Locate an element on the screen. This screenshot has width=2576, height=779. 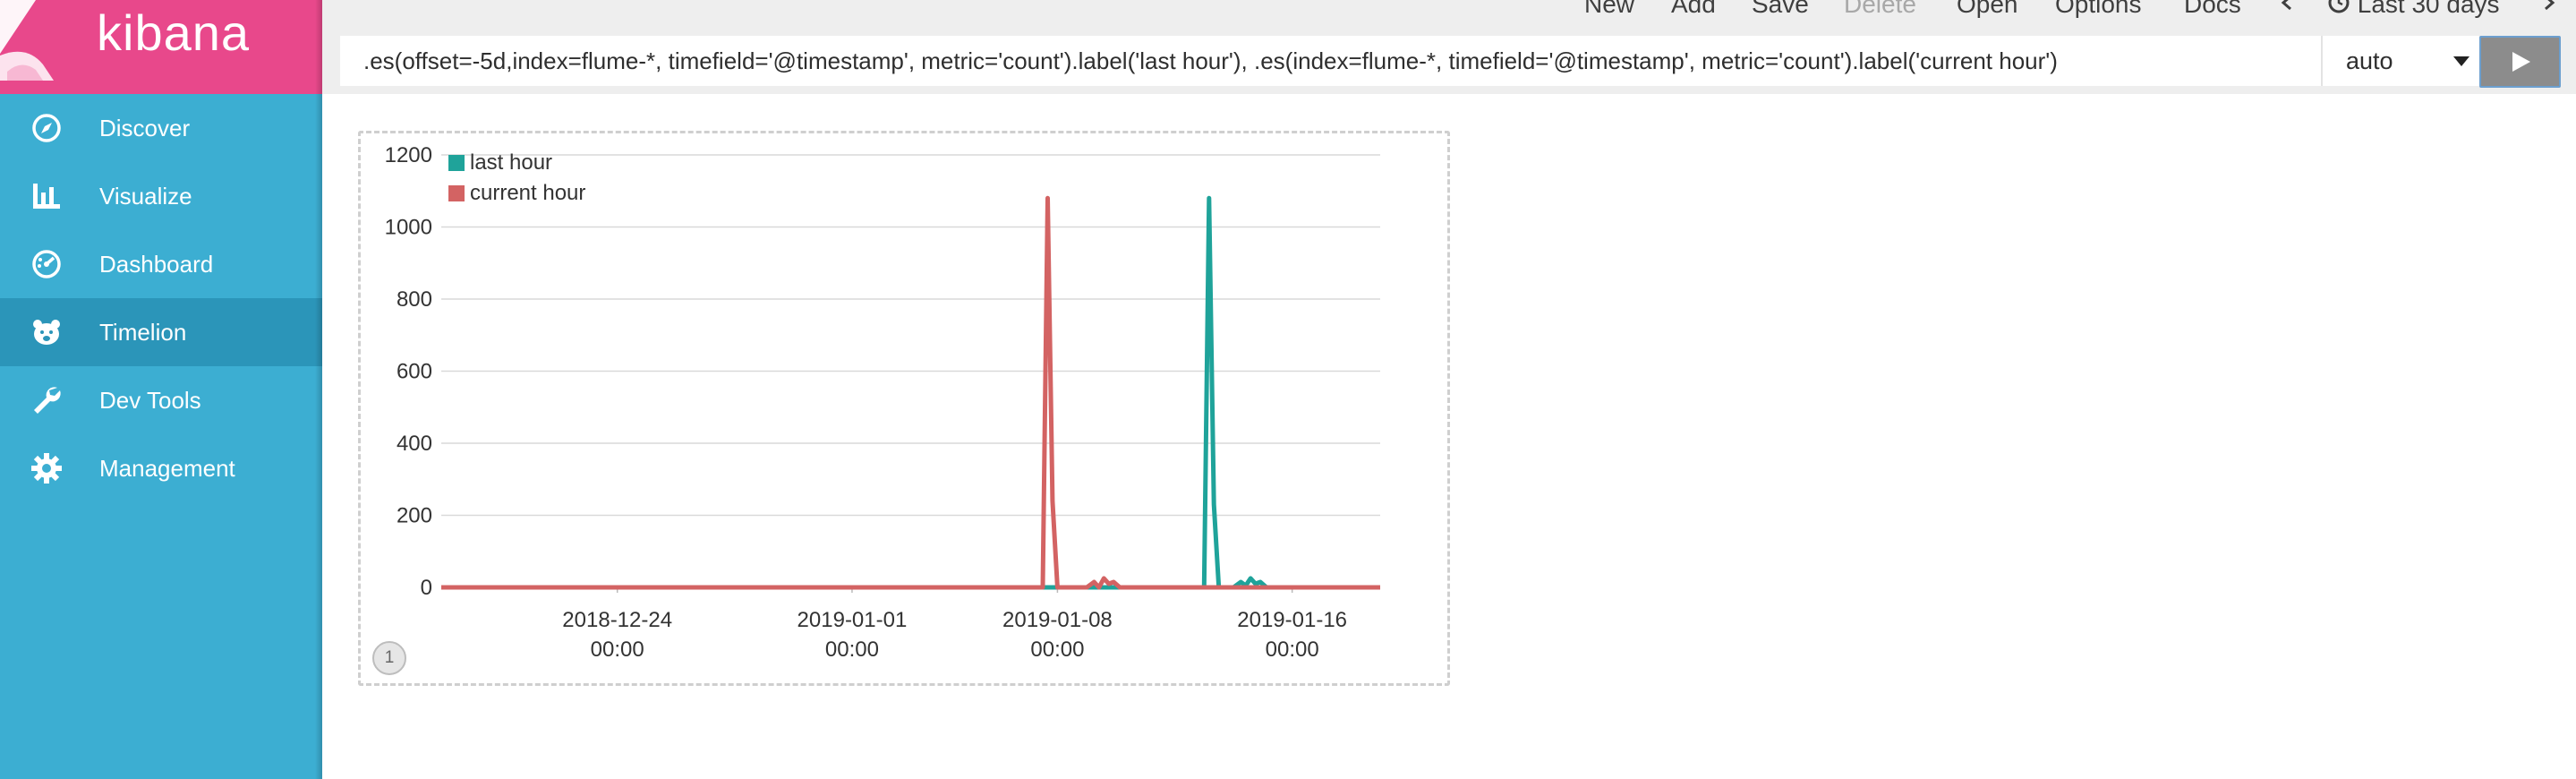
y-tick-label: 800 is located at coordinates (414, 300).